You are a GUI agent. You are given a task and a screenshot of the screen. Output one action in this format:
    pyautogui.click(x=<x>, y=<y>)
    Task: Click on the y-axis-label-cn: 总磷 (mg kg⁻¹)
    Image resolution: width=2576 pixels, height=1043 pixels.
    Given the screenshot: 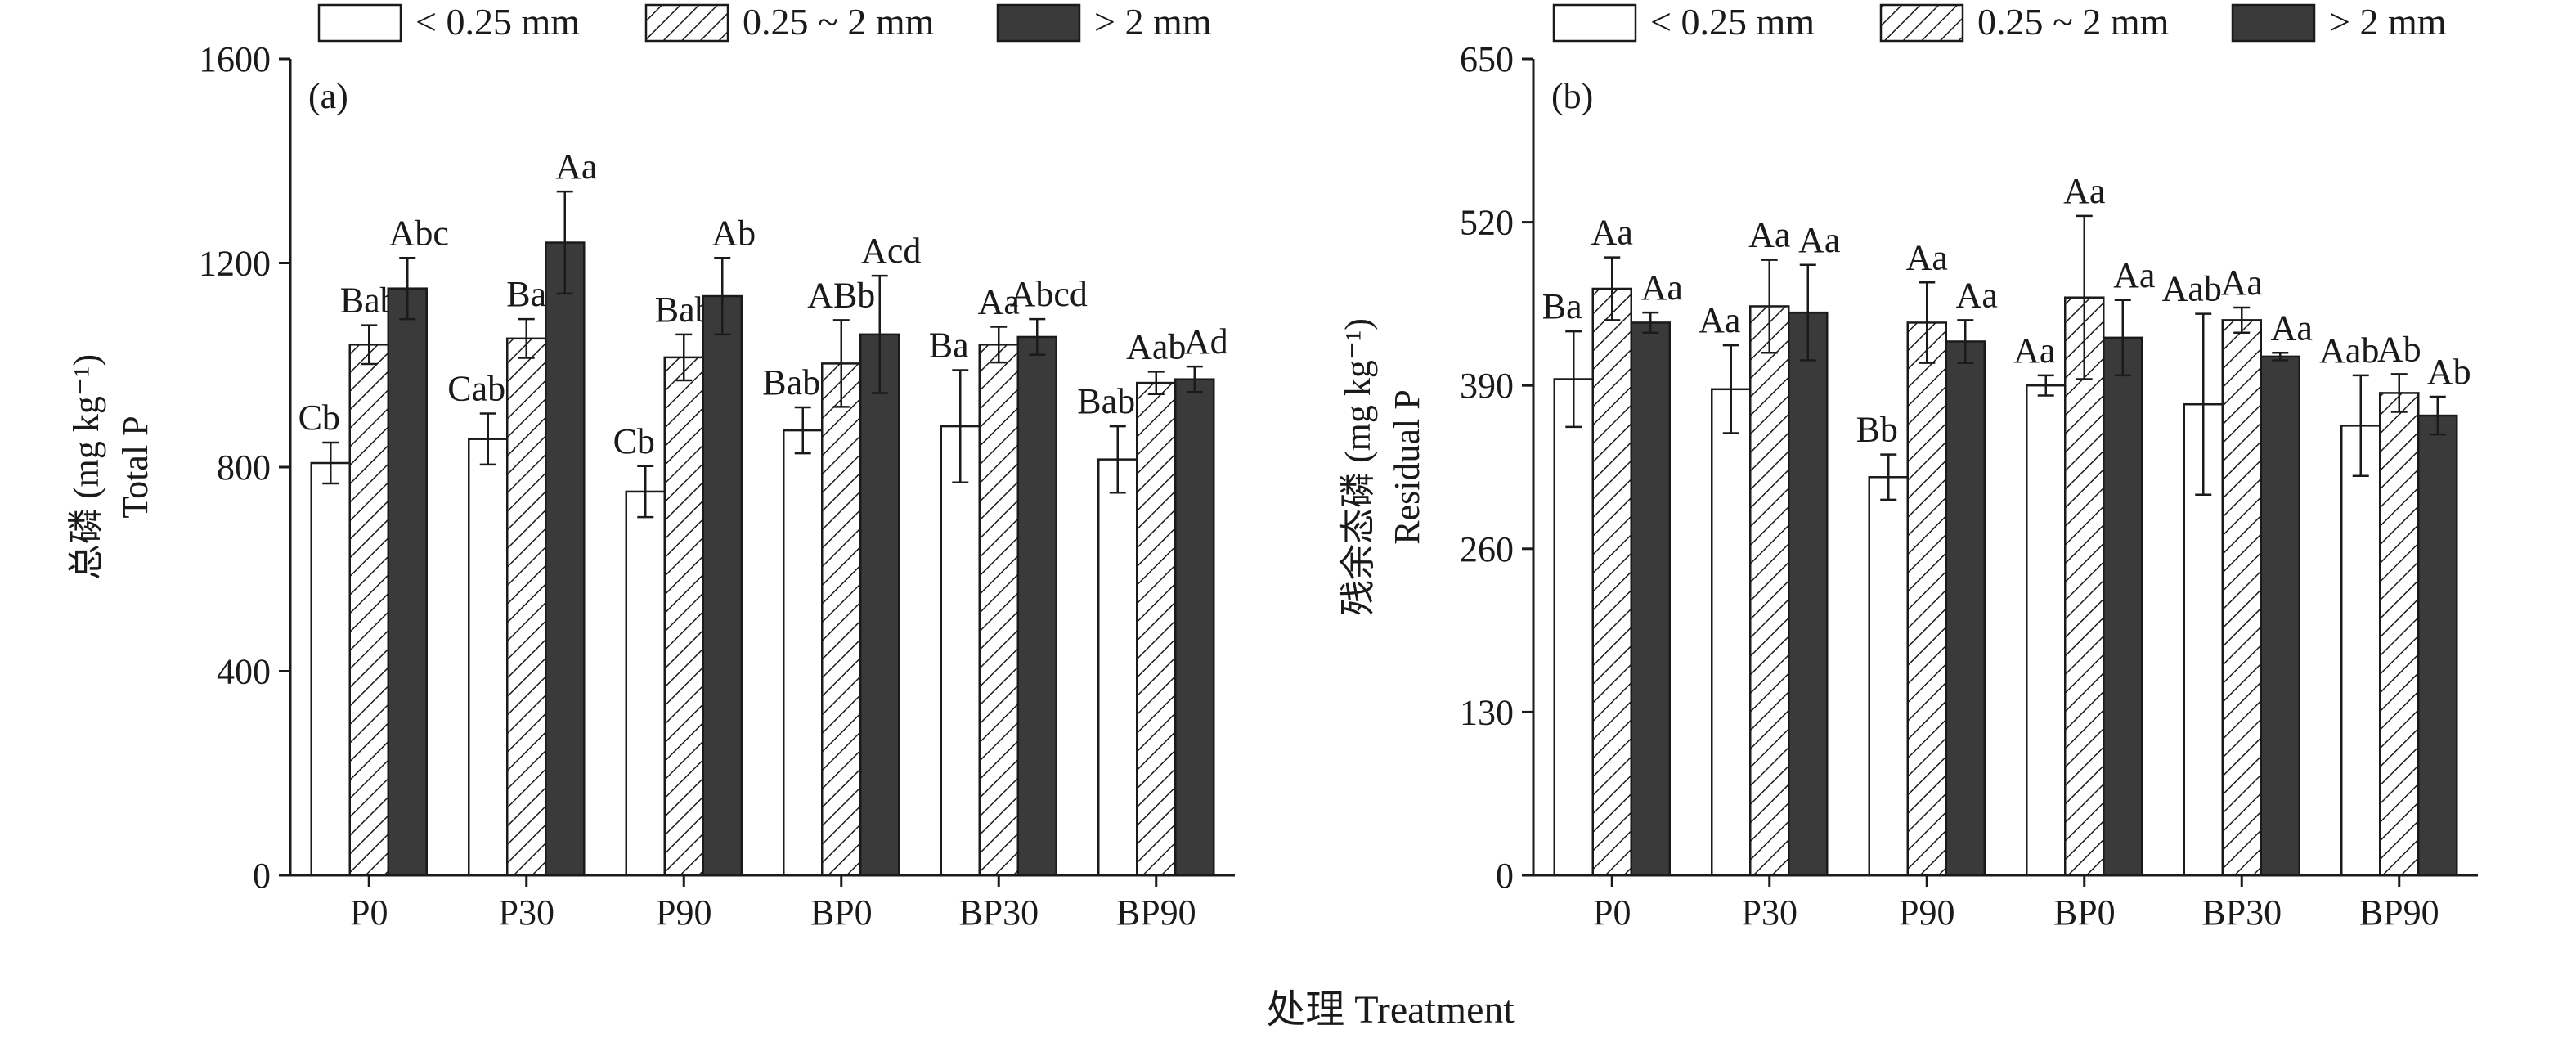 What is the action you would take?
    pyautogui.click(x=86, y=467)
    